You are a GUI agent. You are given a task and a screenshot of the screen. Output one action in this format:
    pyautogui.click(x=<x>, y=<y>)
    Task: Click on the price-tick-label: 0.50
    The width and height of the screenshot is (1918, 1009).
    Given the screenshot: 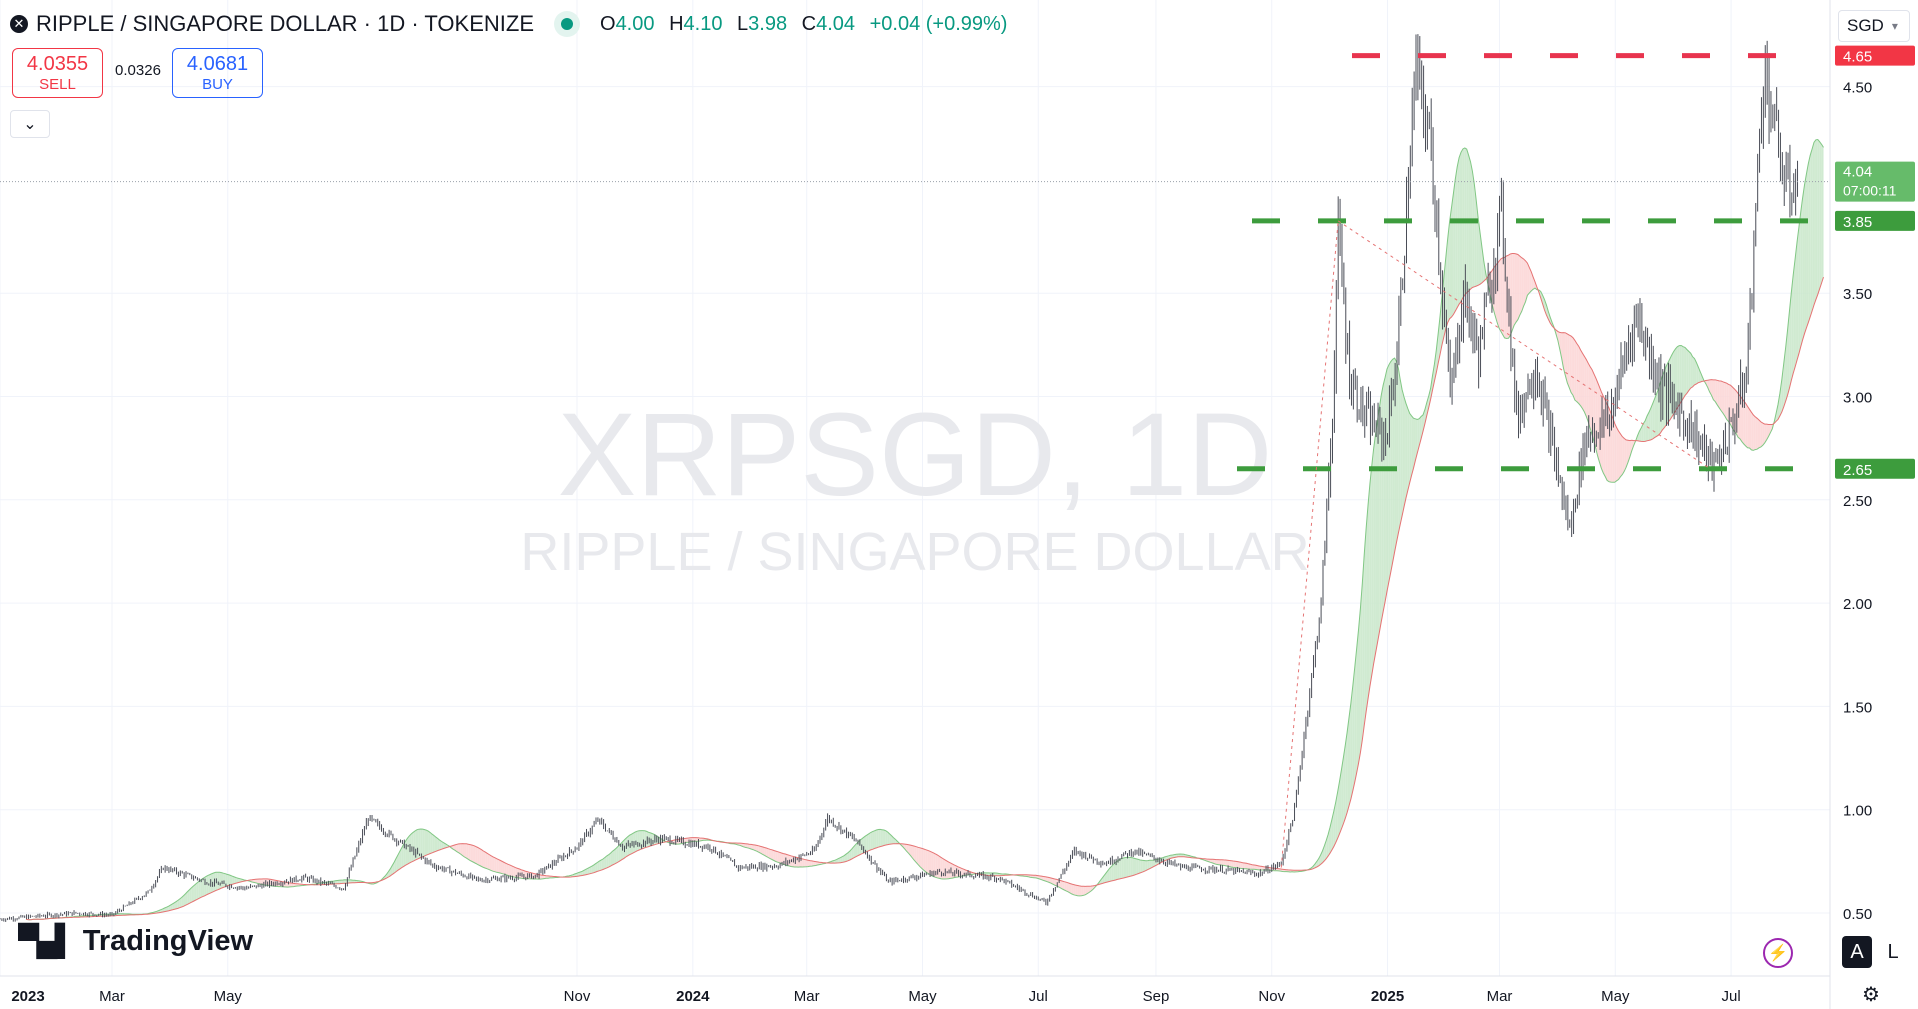 What is the action you would take?
    pyautogui.click(x=1857, y=914)
    